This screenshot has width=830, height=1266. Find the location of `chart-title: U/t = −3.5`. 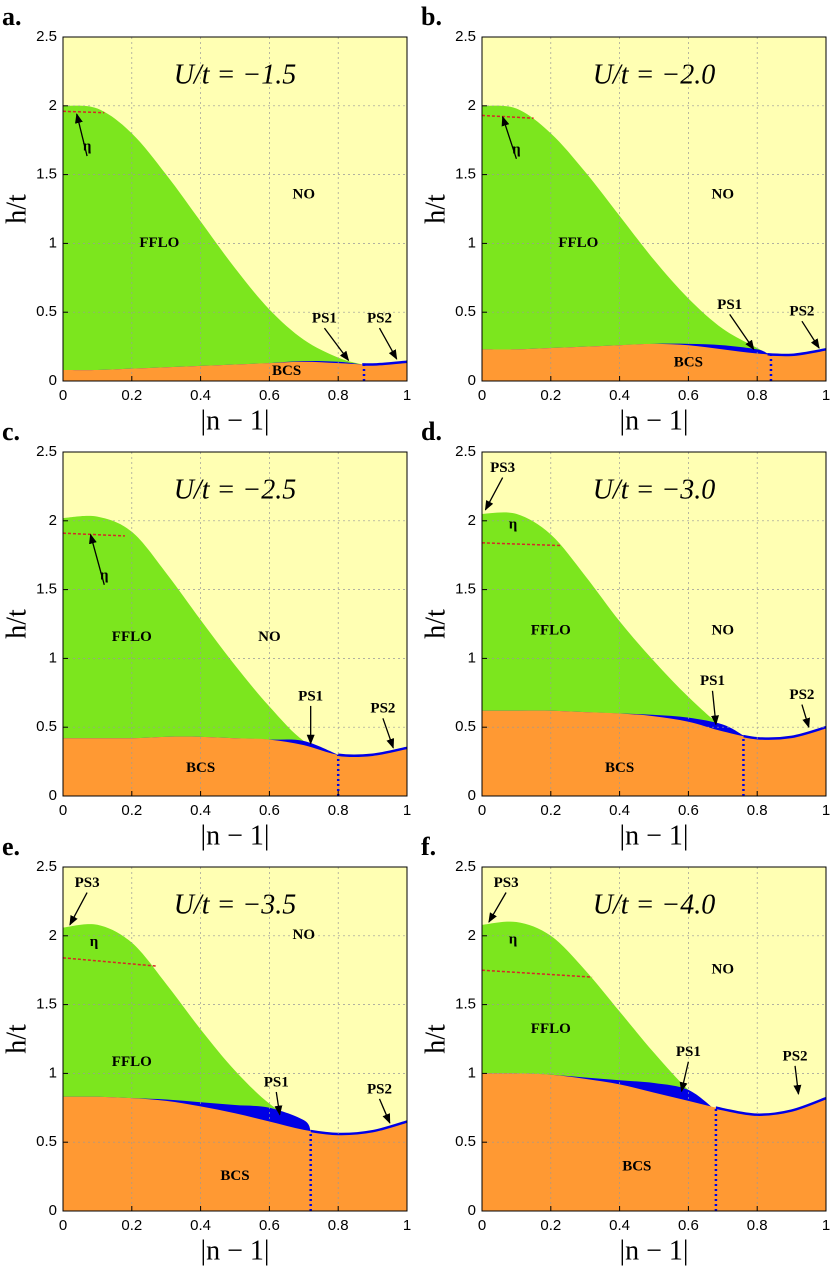

chart-title: U/t = −3.5 is located at coordinates (235, 904).